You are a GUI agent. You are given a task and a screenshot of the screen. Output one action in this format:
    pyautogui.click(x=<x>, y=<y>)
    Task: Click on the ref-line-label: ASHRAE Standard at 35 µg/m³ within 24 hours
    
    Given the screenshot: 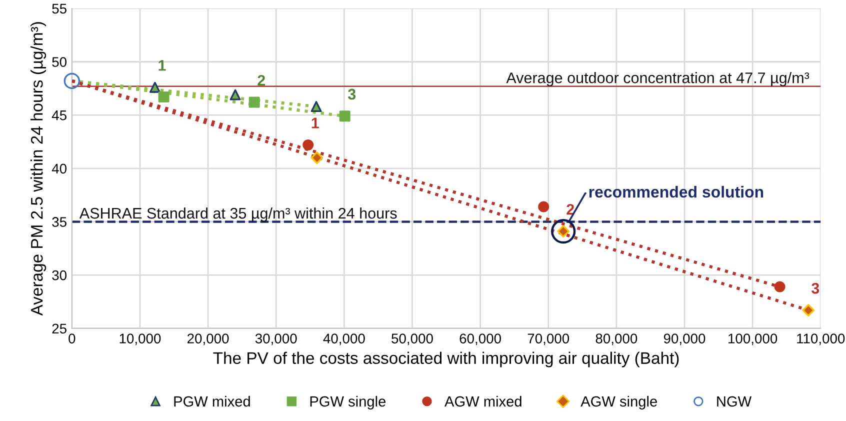 What is the action you would take?
    pyautogui.click(x=238, y=214)
    